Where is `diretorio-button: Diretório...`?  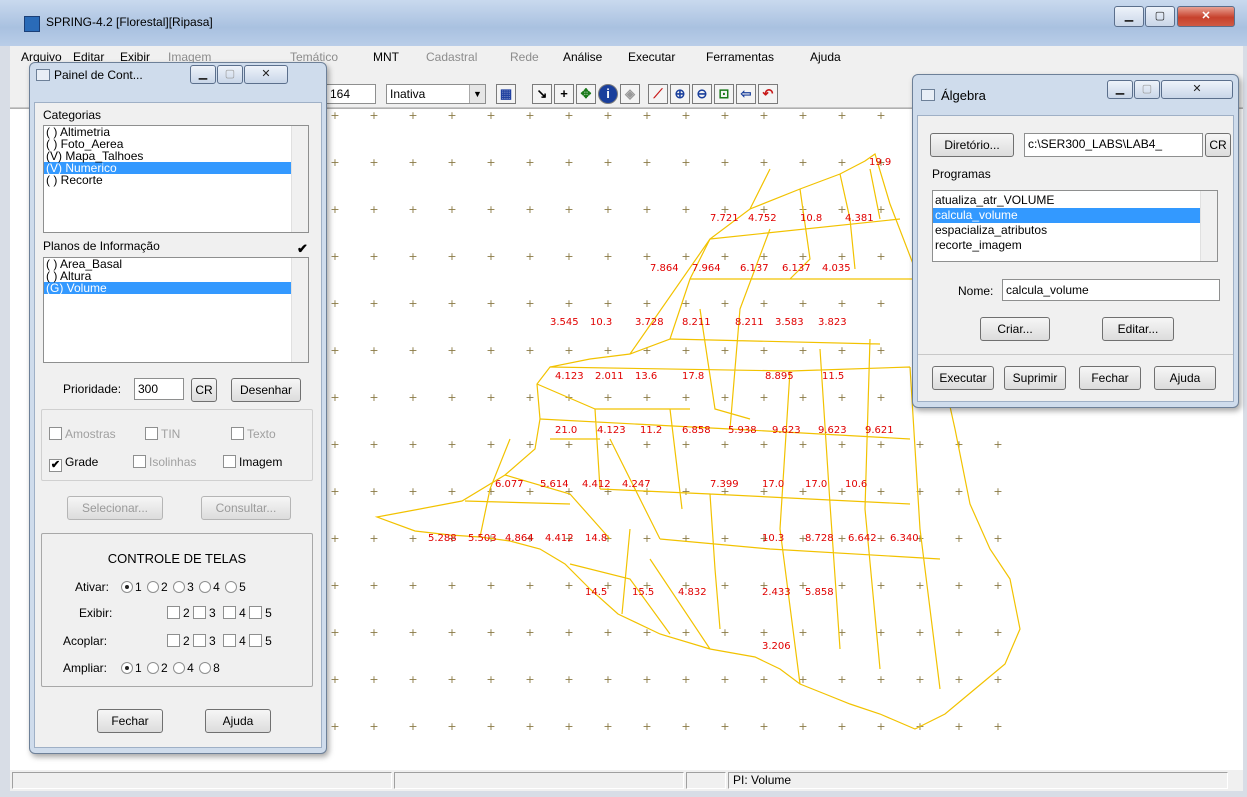
diretorio-button: Diretório... is located at coordinates (972, 145).